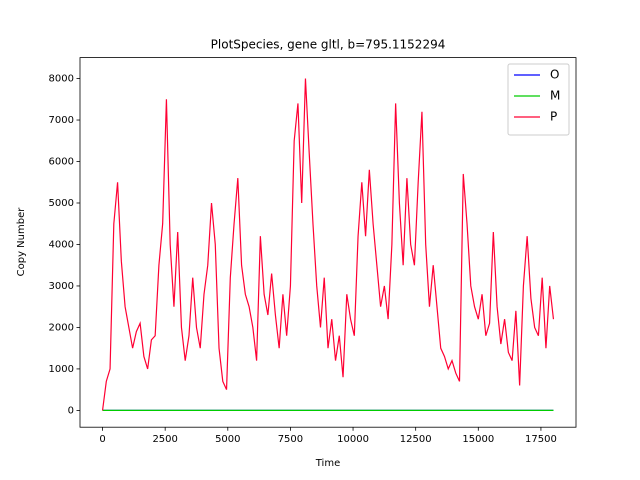 The height and width of the screenshot is (480, 640). What do you see at coordinates (21, 242) in the screenshot?
I see `y-axis-label: Copy Number` at bounding box center [21, 242].